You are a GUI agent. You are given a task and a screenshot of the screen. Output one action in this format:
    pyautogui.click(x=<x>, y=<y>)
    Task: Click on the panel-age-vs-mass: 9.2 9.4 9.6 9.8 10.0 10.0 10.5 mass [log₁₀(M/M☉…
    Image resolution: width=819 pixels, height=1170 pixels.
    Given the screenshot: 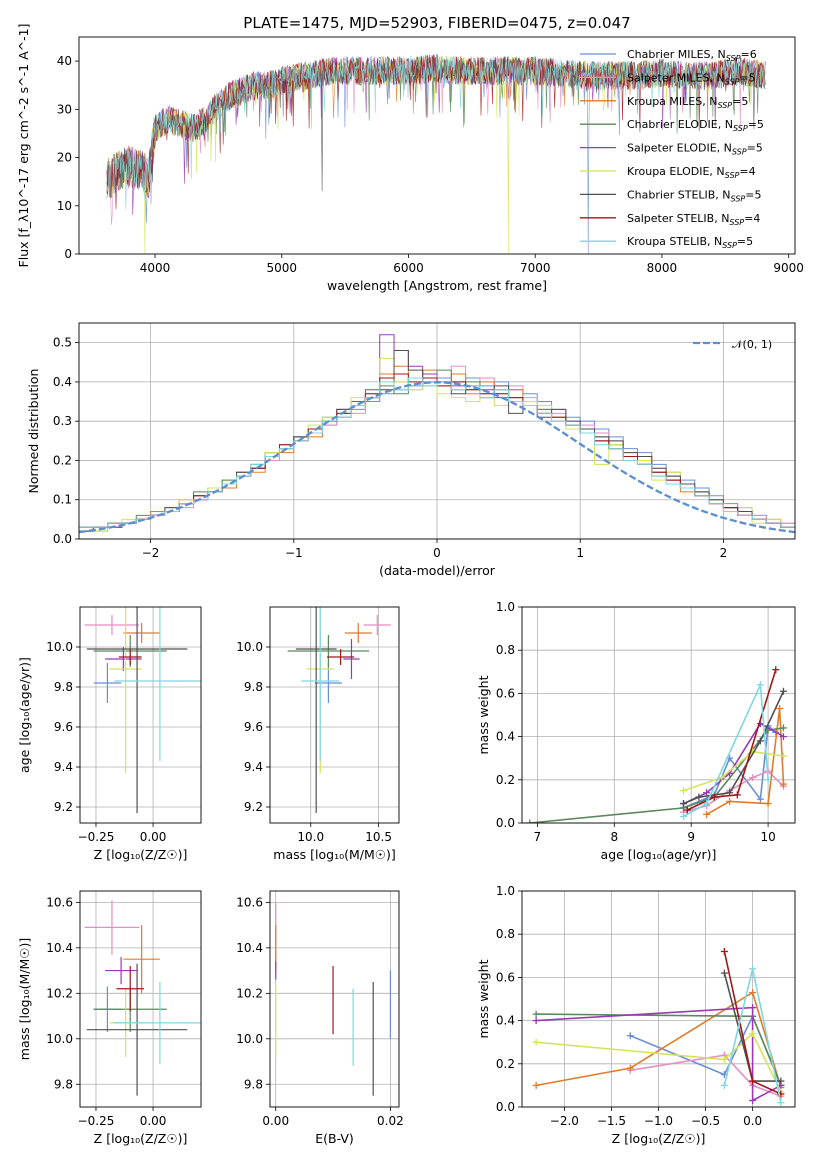 What is the action you would take?
    pyautogui.click(x=318, y=734)
    